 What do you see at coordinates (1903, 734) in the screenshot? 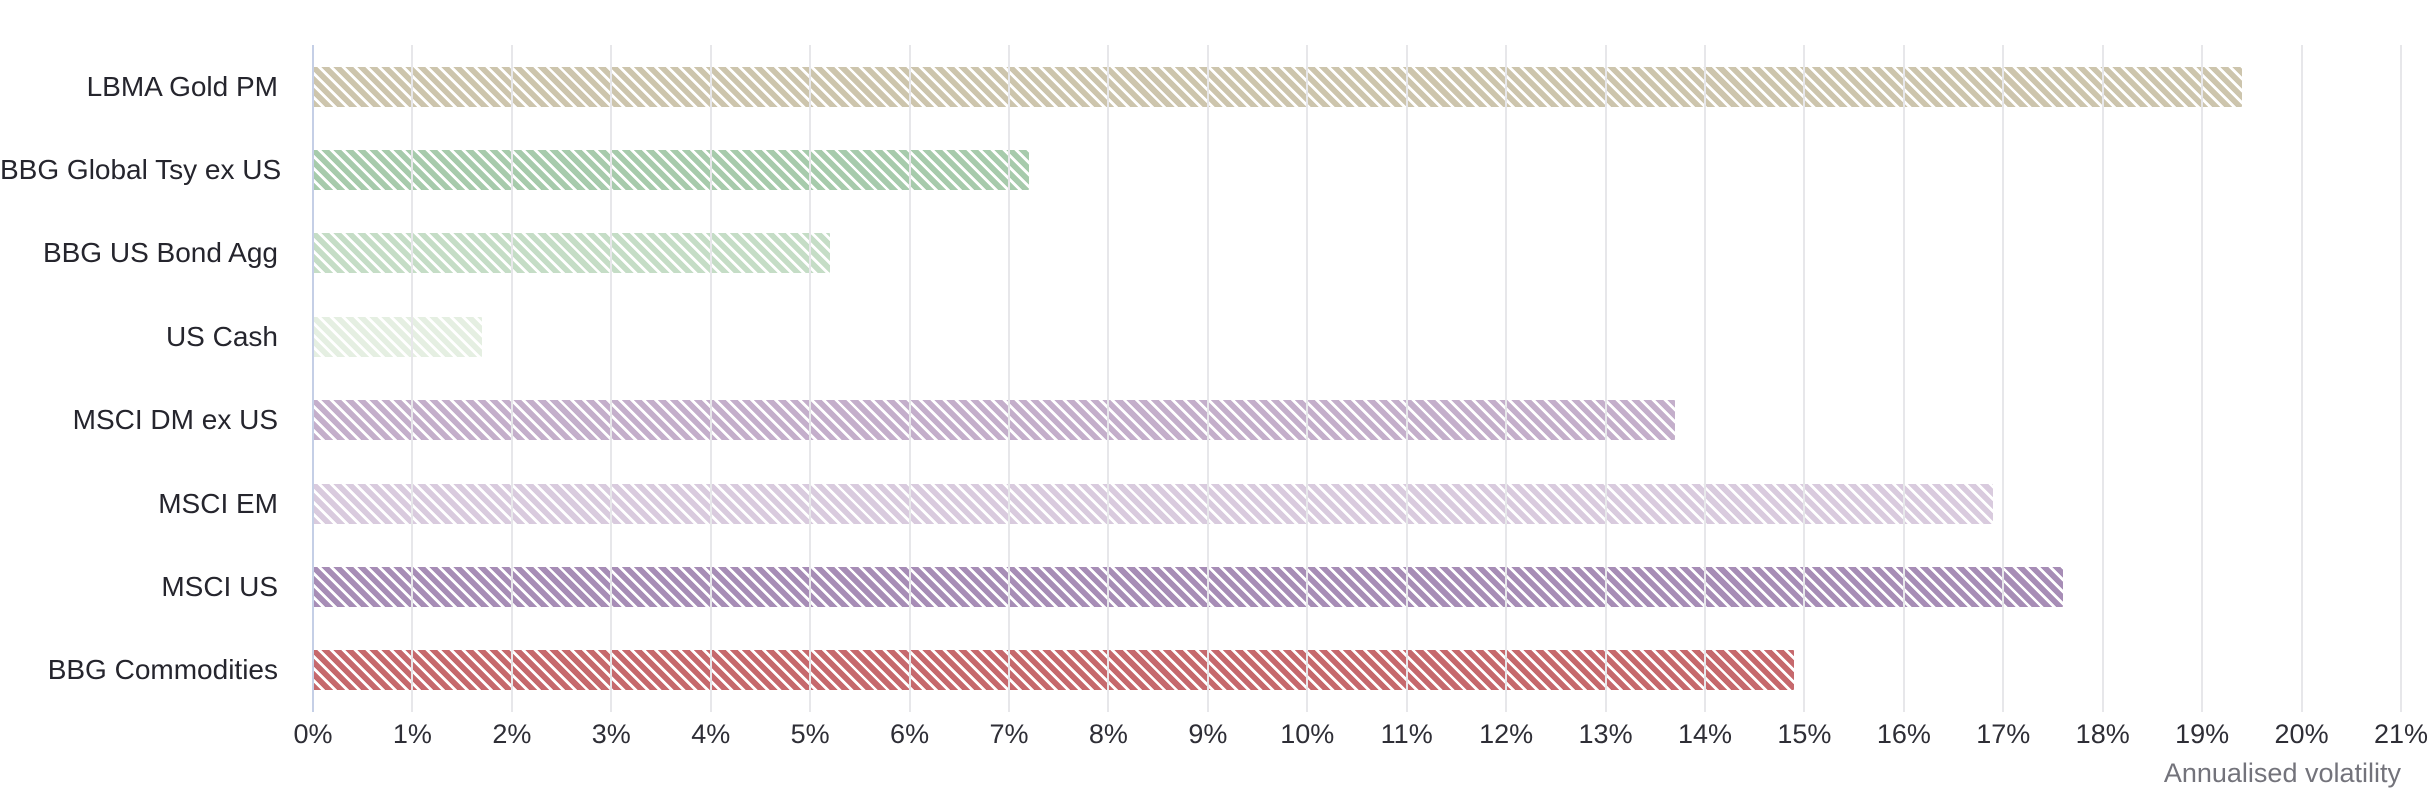
I see `x-tick-label: 16%` at bounding box center [1903, 734].